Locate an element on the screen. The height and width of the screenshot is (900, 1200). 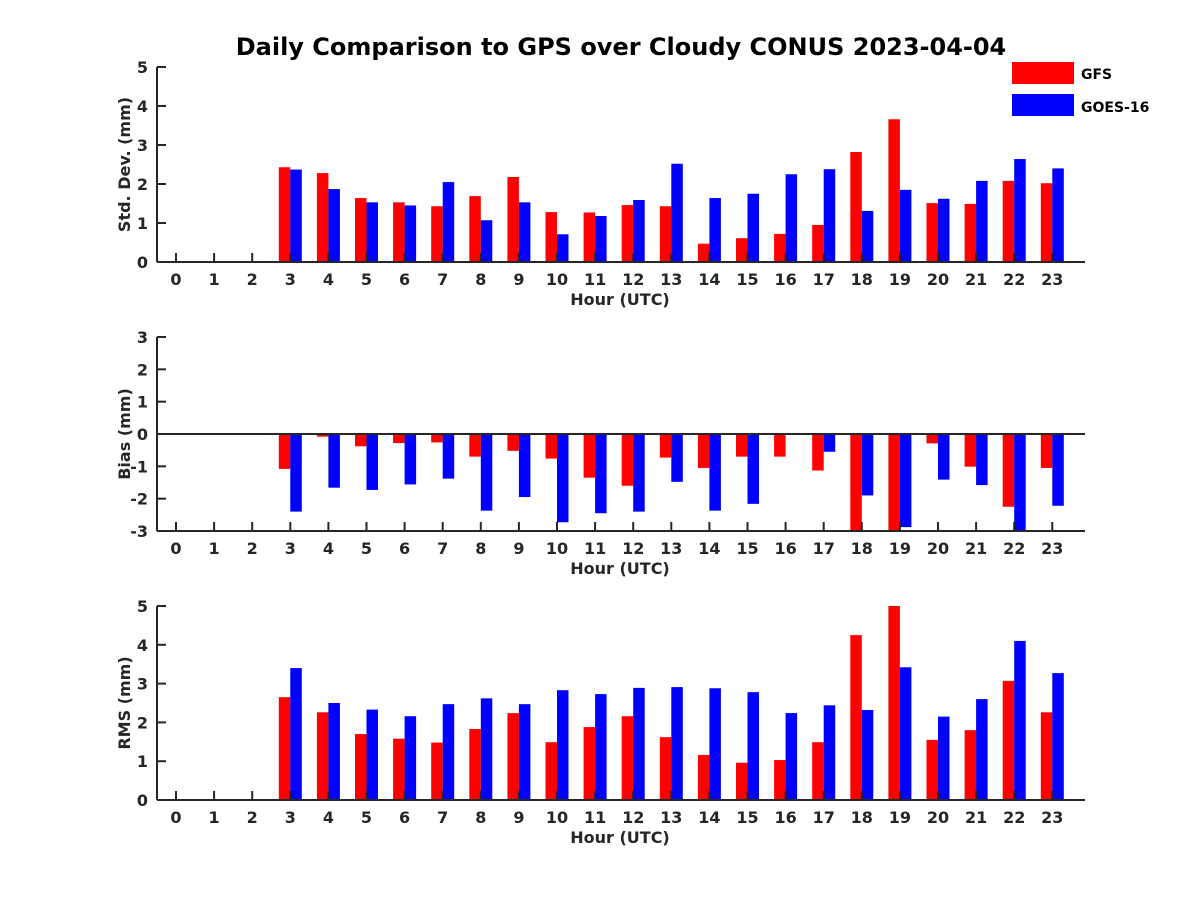
x-tick-label: 9 is located at coordinates (518, 817).